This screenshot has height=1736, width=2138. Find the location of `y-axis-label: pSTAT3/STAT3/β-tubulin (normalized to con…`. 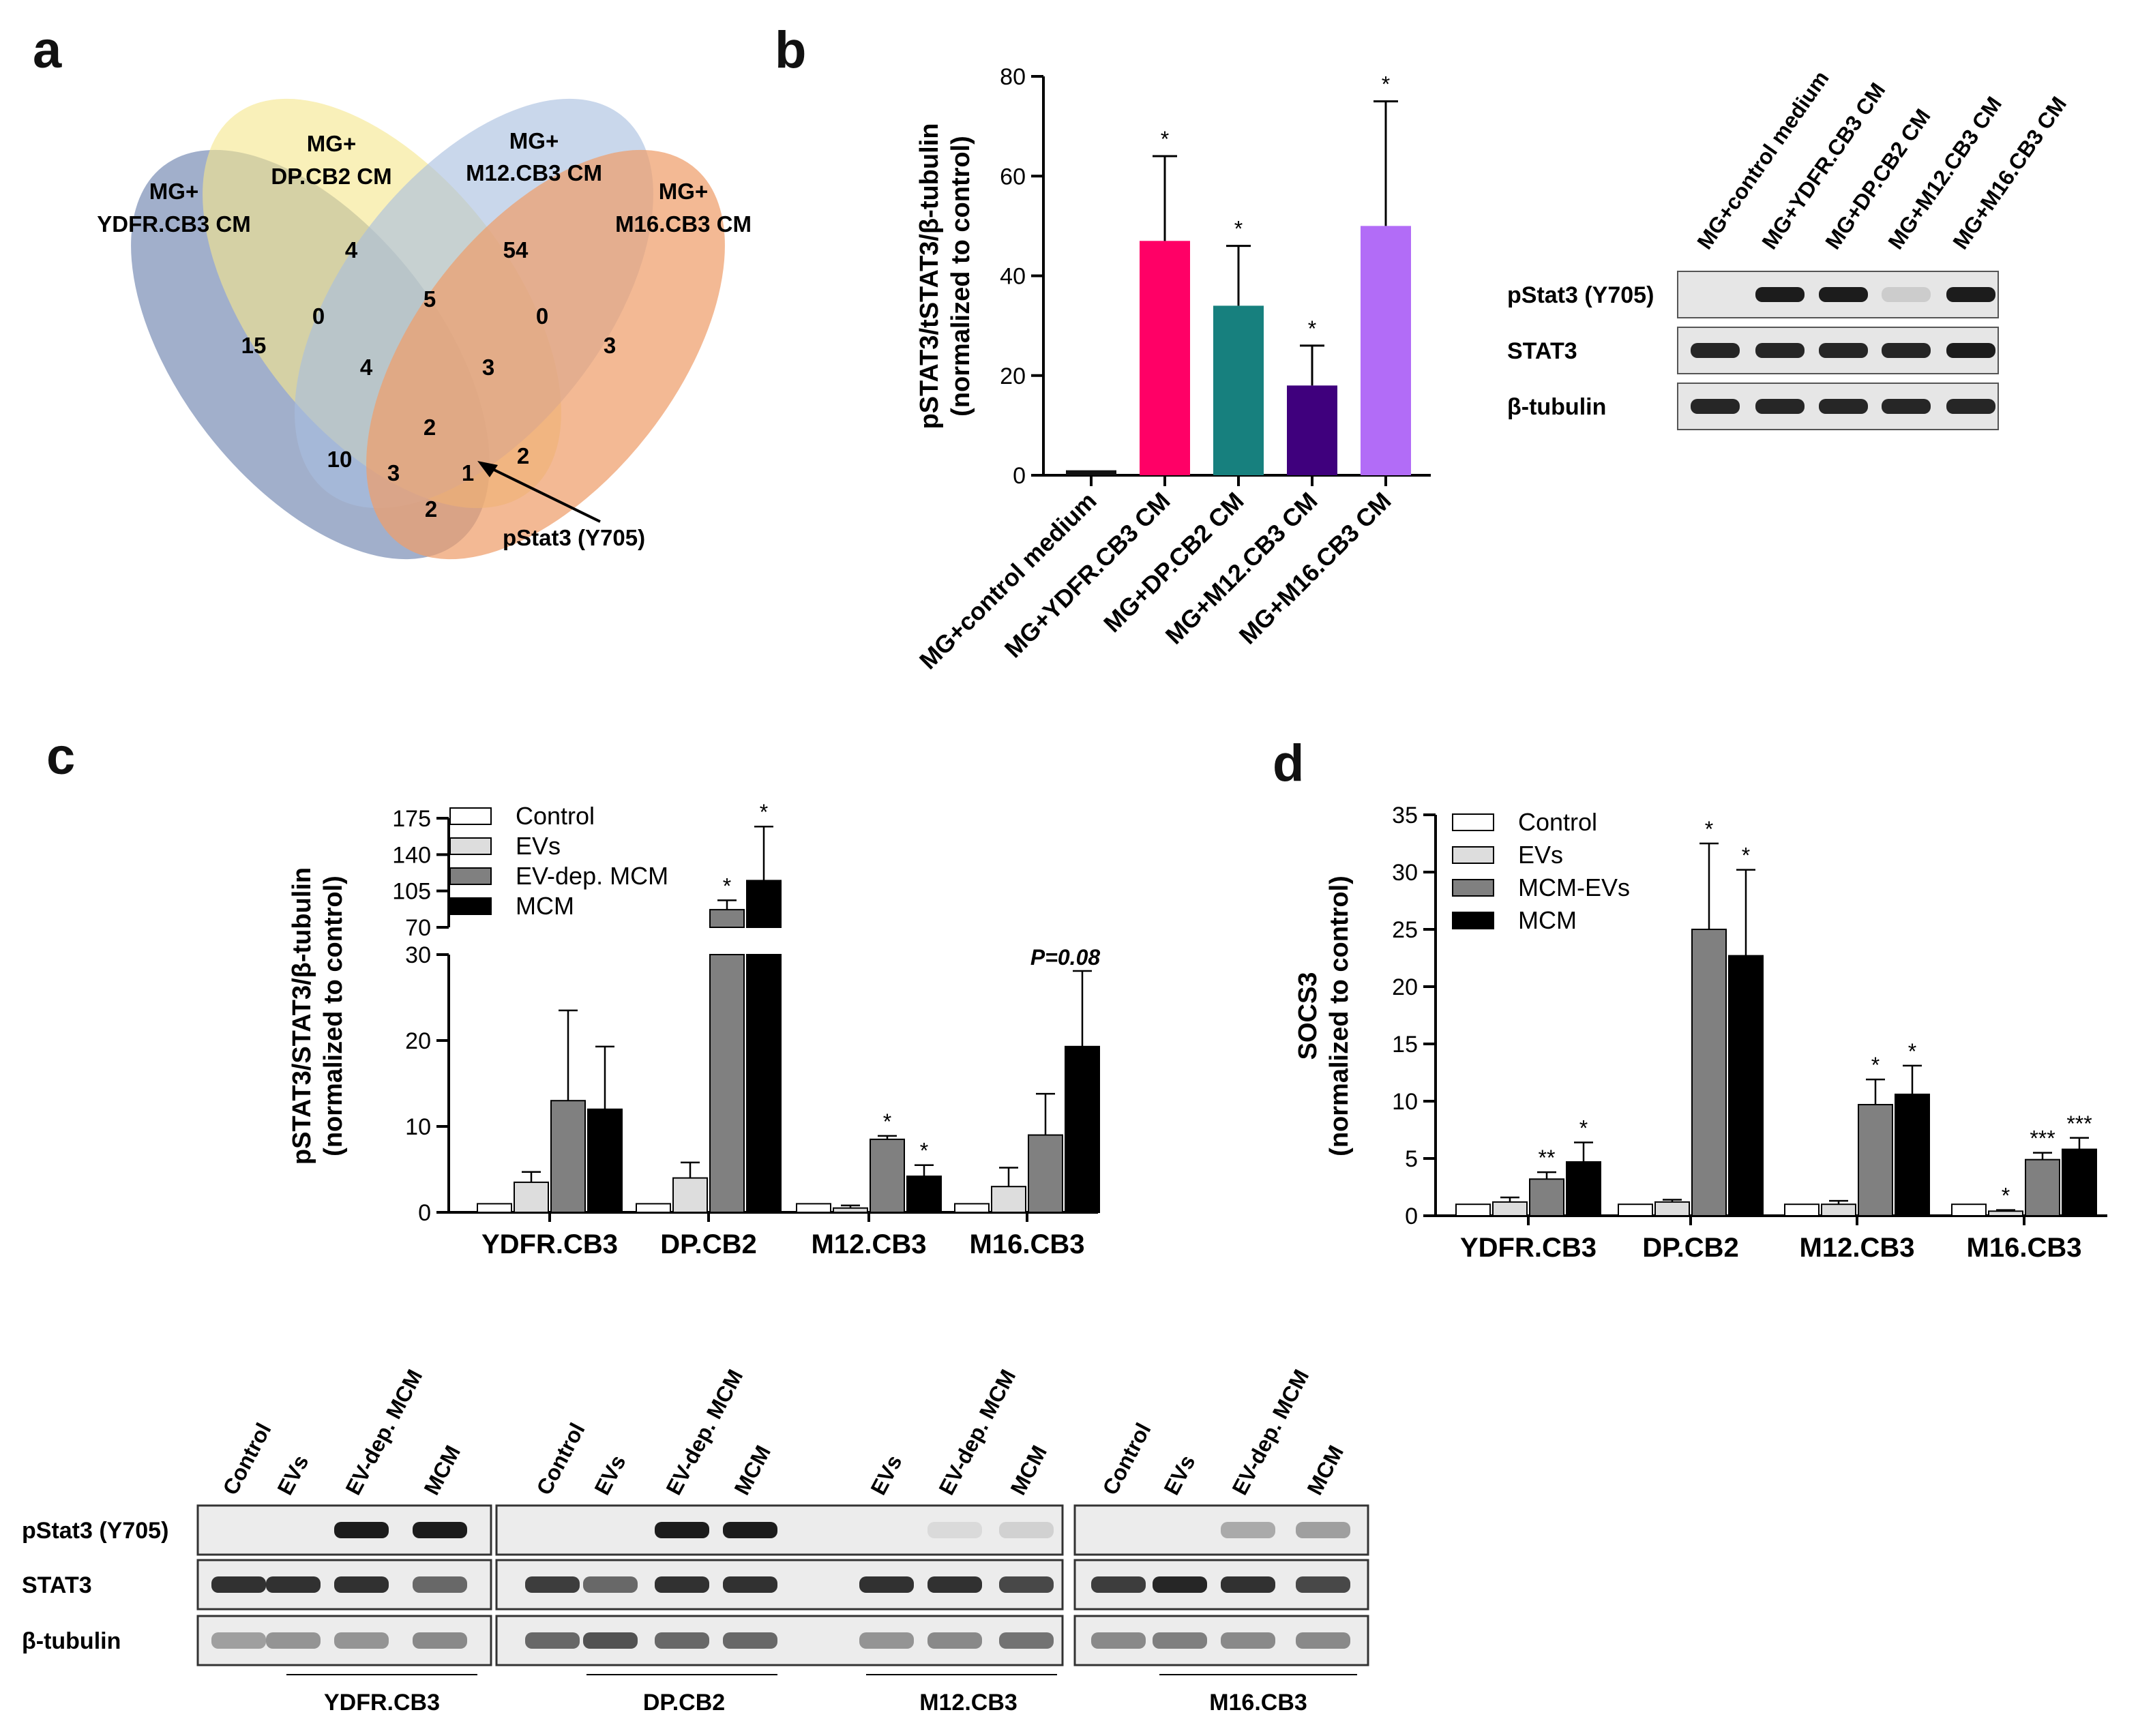

y-axis-label: pSTAT3/STAT3/β-tubulin (normalized to con… is located at coordinates (318, 1016).